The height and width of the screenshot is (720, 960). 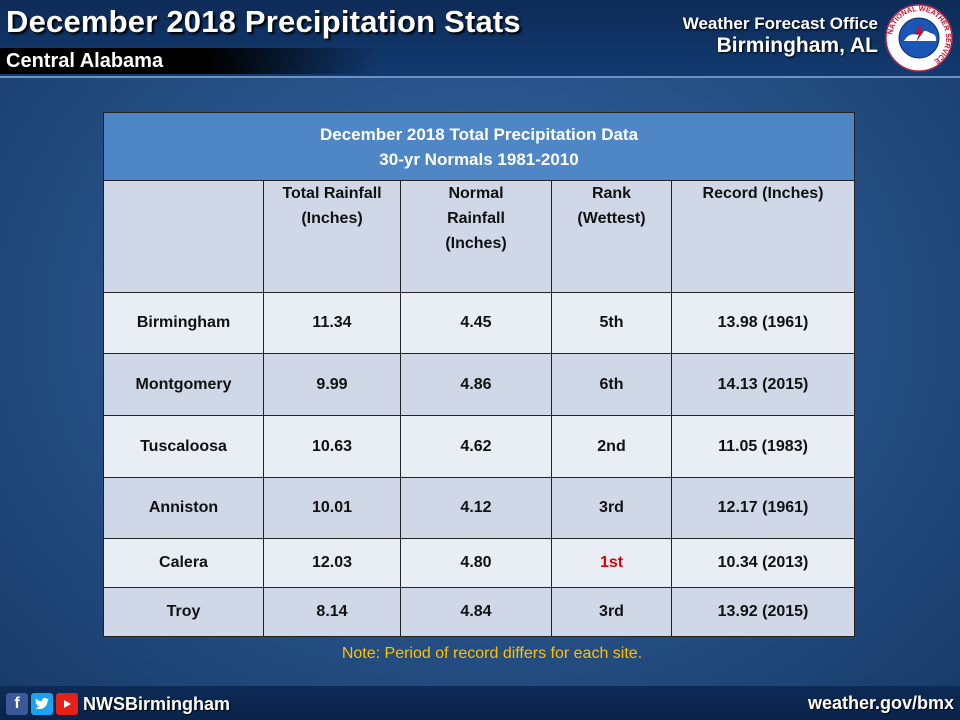 What do you see at coordinates (763, 446) in the screenshot?
I see `record-cell: 11.05 (1983)` at bounding box center [763, 446].